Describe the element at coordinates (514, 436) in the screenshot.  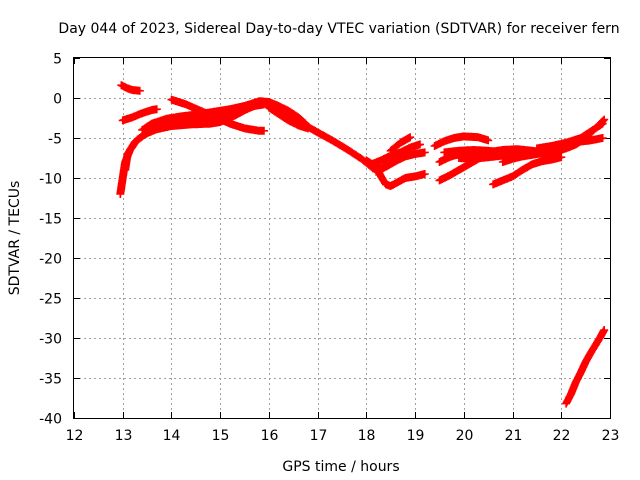
I see `x-tick-label: 21` at that location.